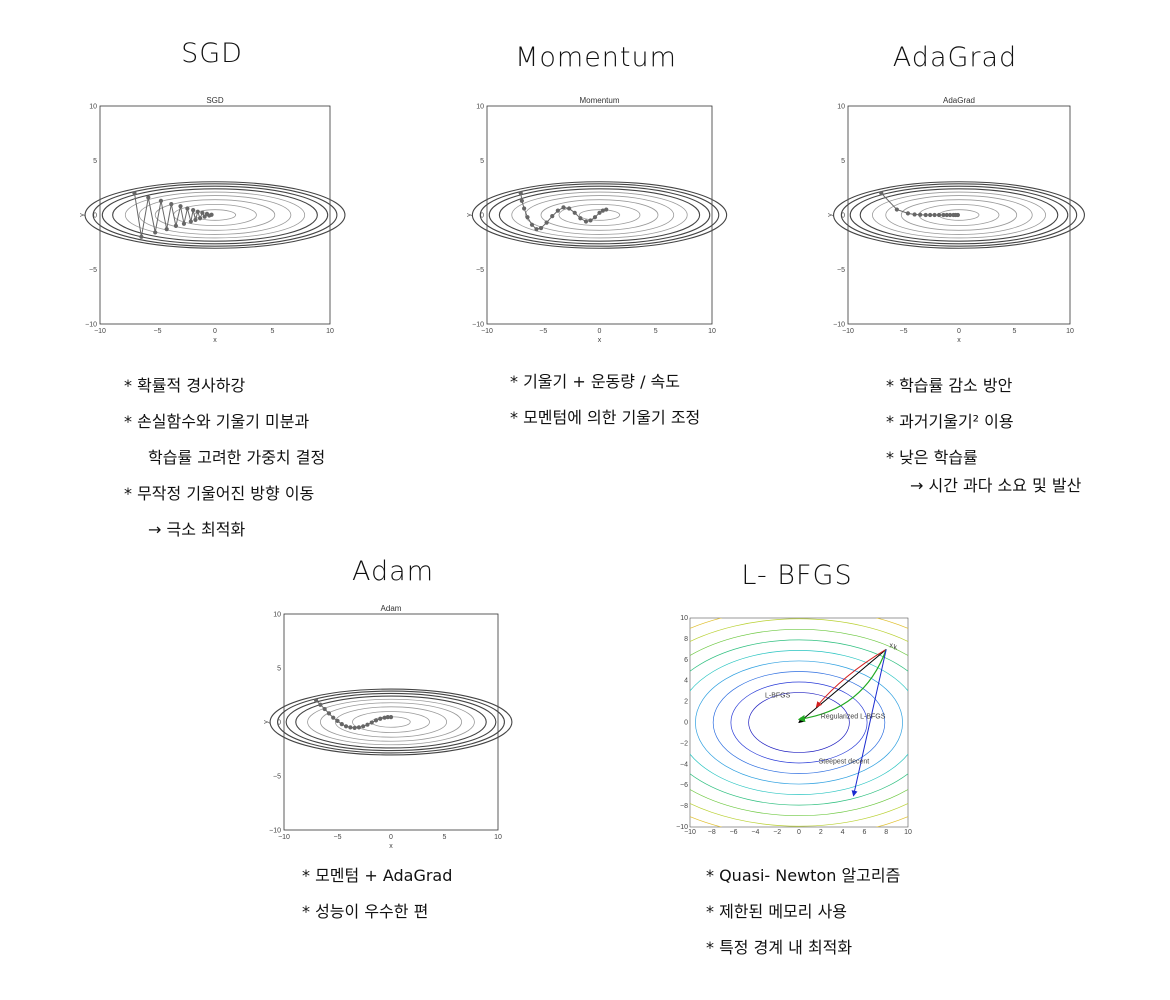  I want to click on sgd-plot: SGD −10 −5 0 5 10 10 5 0 −5 −10 x y, so click(212, 219).